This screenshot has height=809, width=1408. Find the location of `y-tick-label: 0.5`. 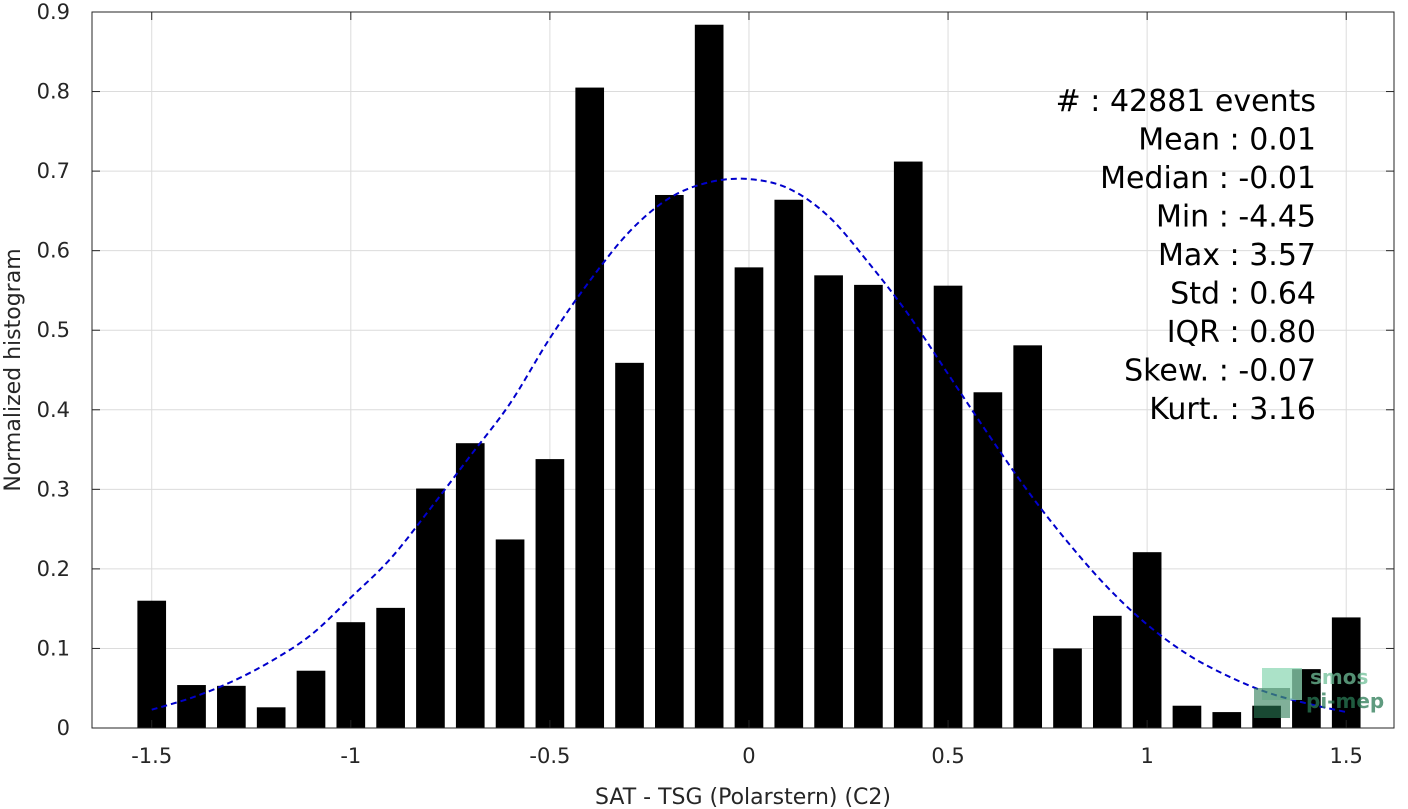

y-tick-label: 0.5 is located at coordinates (53, 330).